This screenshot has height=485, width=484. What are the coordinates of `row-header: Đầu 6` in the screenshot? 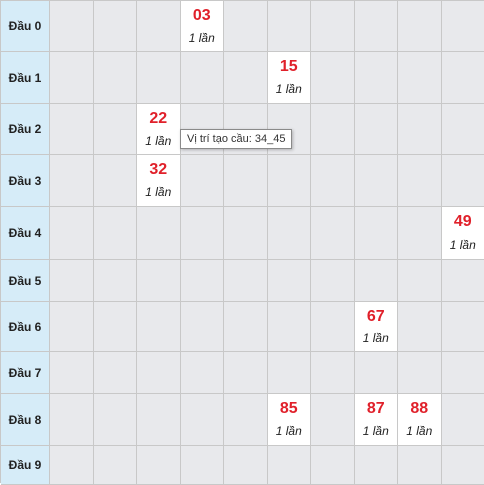 It's located at (25, 327).